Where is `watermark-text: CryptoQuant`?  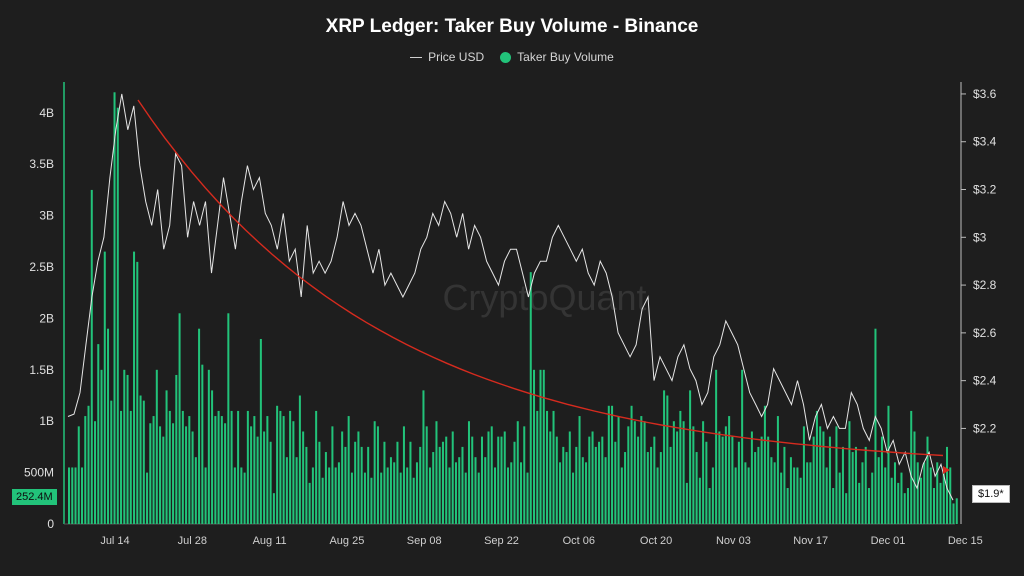 watermark-text: CryptoQuant is located at coordinates (544, 297).